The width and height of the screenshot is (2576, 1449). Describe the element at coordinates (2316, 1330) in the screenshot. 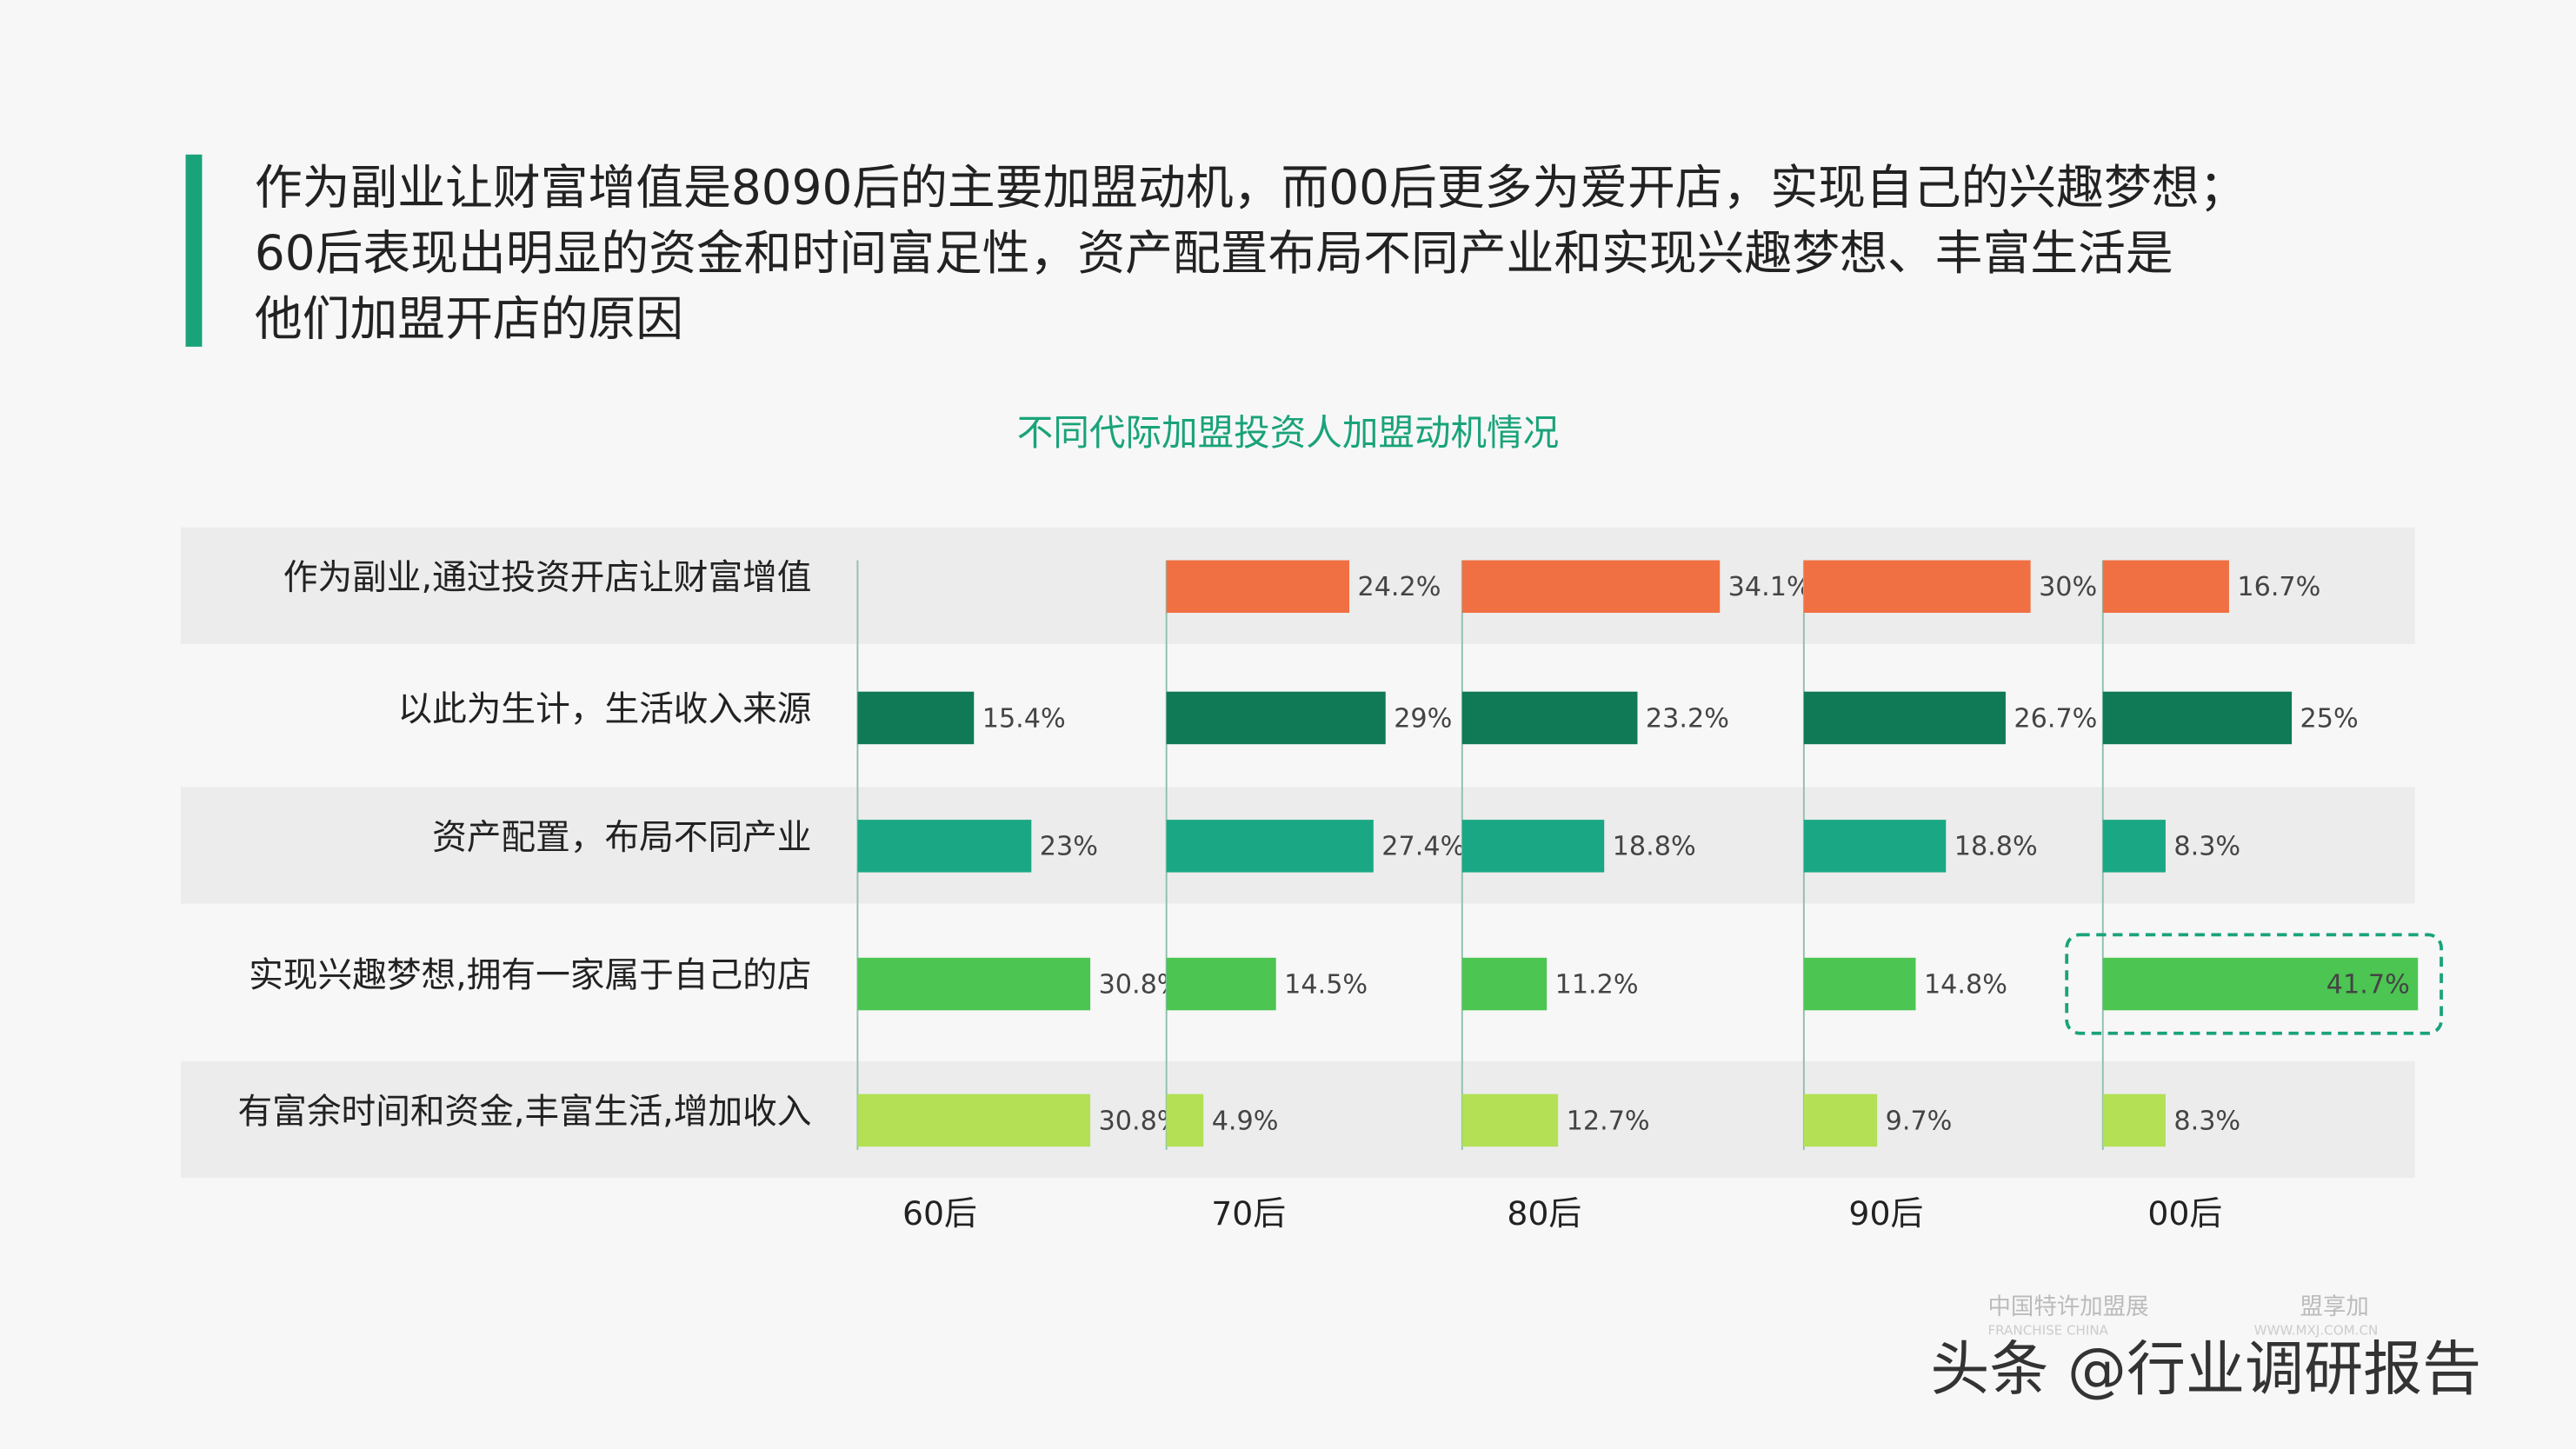

I see `watermark: WWW.MXJ.COM.CN` at that location.